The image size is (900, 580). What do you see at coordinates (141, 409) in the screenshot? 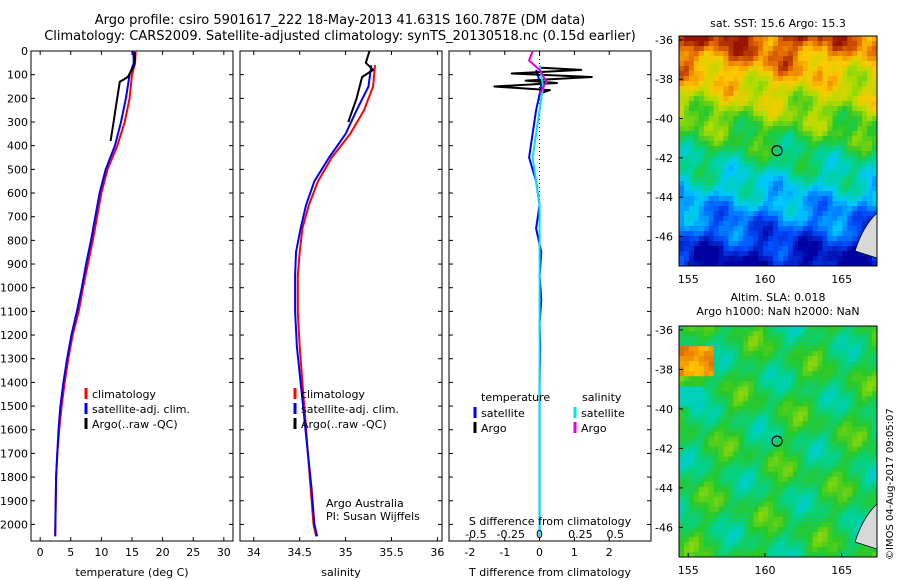
I see `legend-label: satellite-adj. clim.` at bounding box center [141, 409].